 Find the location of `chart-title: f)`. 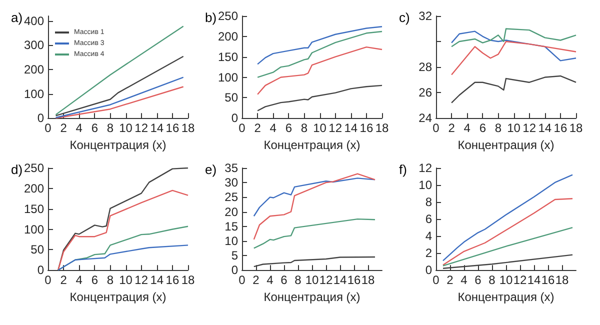

chart-title: f) is located at coordinates (403, 169).